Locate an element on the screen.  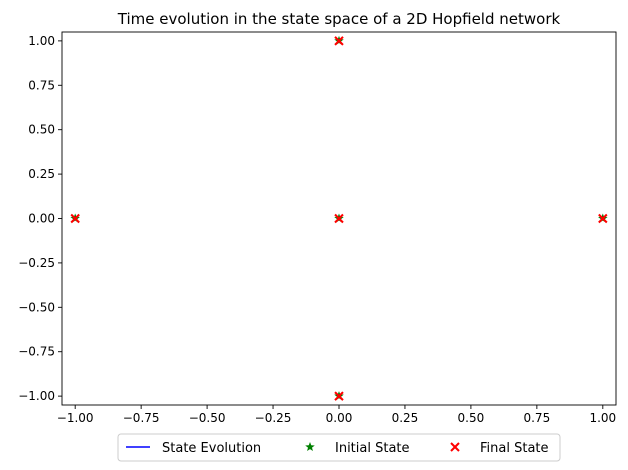
y-tick-label: −0.75 is located at coordinates (36, 352).